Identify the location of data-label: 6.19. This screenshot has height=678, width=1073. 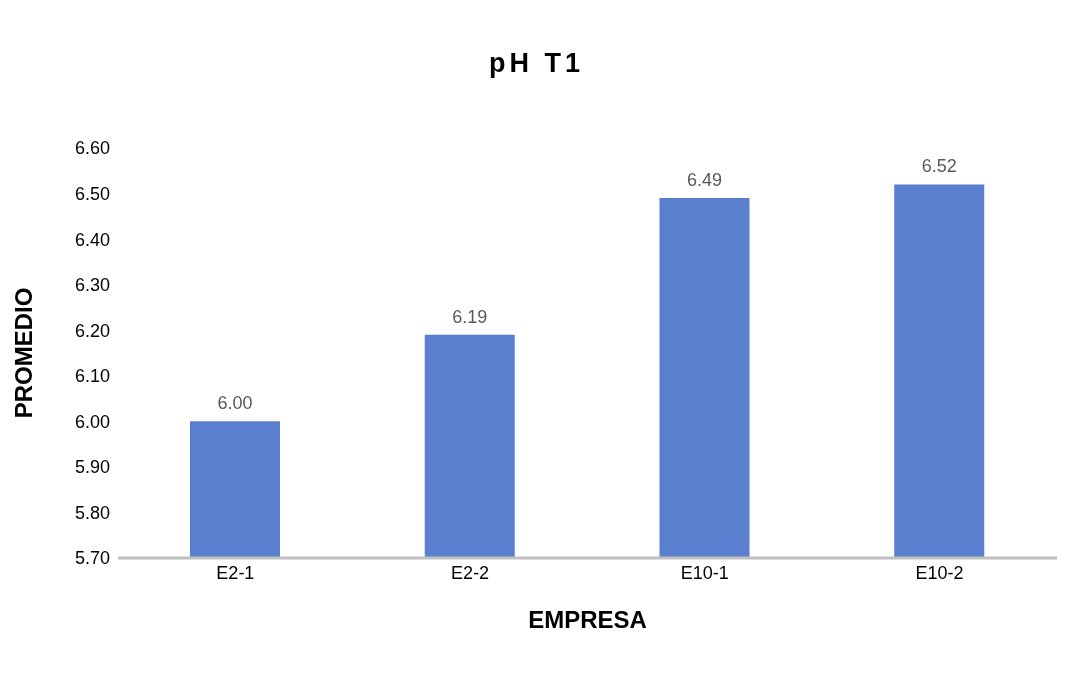
(470, 316).